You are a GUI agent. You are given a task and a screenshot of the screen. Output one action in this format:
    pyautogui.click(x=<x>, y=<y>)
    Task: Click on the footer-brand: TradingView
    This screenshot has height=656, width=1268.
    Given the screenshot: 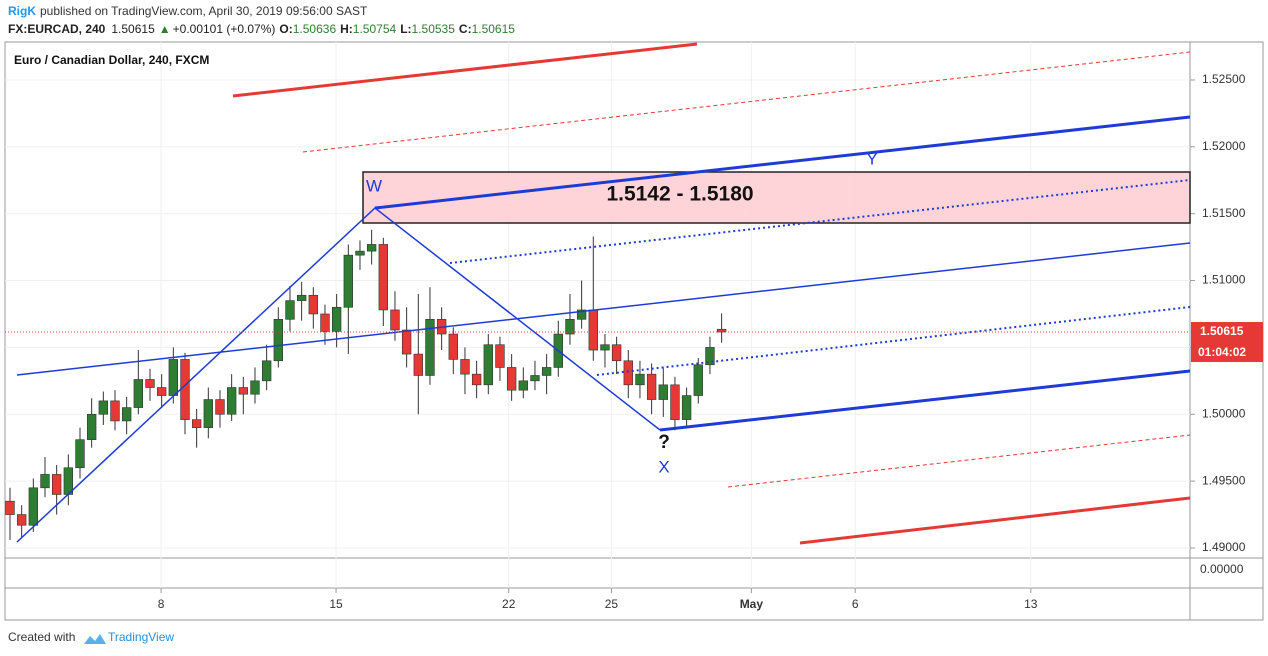 What is the action you would take?
    pyautogui.click(x=141, y=637)
    